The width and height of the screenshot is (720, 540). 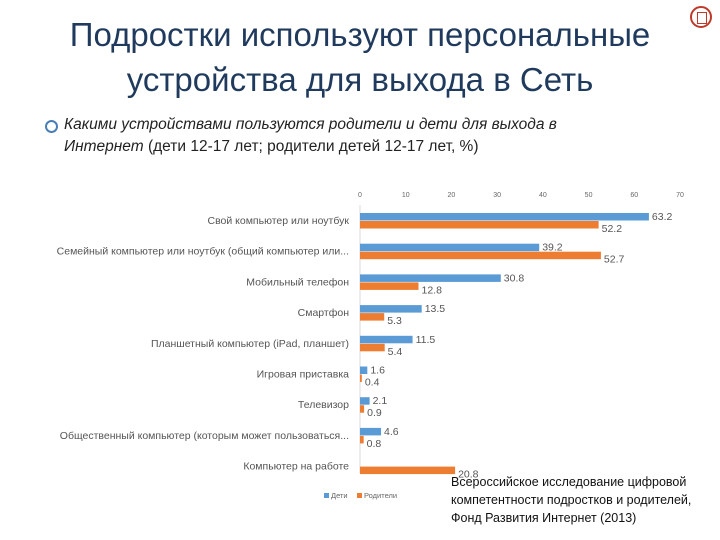 What do you see at coordinates (323, 405) in the screenshot?
I see `category-label: Телевизор` at bounding box center [323, 405].